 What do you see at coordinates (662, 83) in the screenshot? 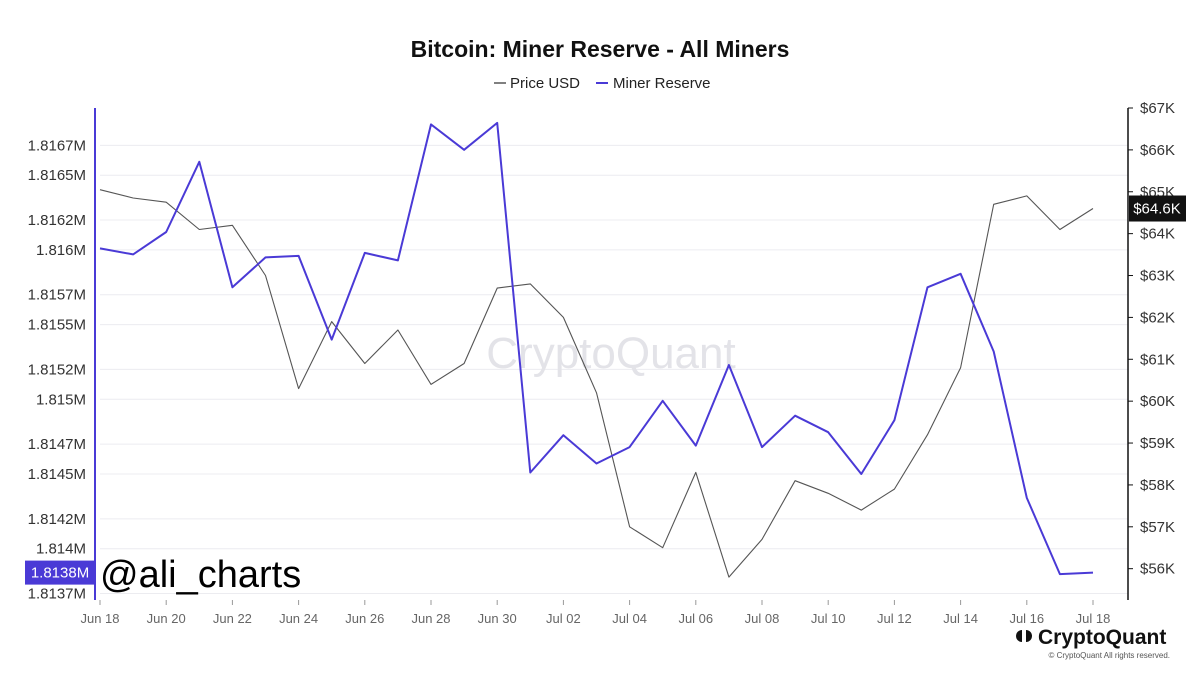
I see `legend-reserve-label: Miner Reserve` at bounding box center [662, 83].